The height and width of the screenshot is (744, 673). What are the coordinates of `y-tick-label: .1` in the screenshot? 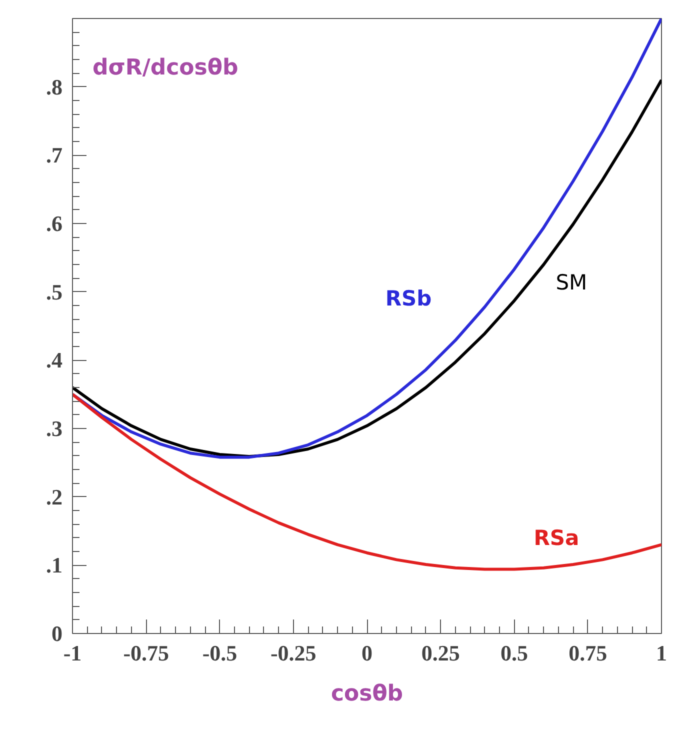 It's located at (54, 565).